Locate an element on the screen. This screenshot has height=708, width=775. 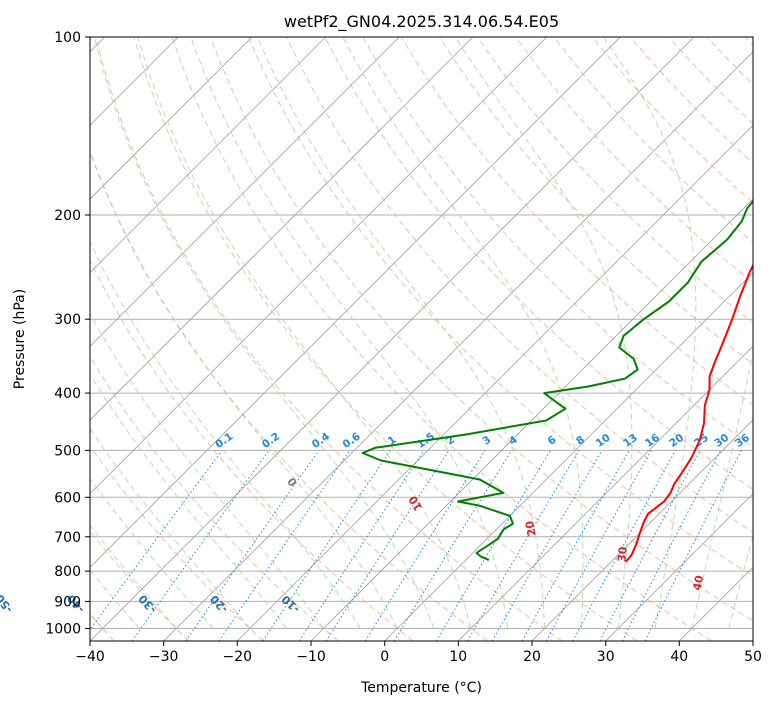
y-tick-label: 500 is located at coordinates (67, 451).